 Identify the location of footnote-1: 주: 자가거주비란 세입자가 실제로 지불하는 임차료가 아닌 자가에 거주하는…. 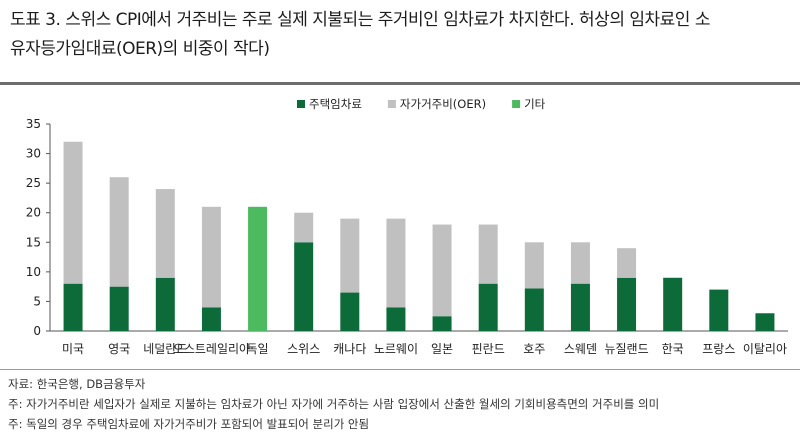
(334, 404).